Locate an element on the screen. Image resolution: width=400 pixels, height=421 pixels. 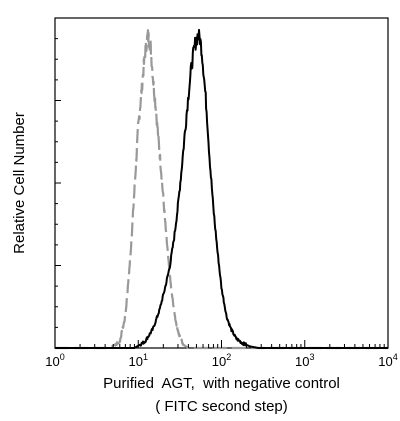
x-tick-label: 10⁰ is located at coordinates (54, 360).